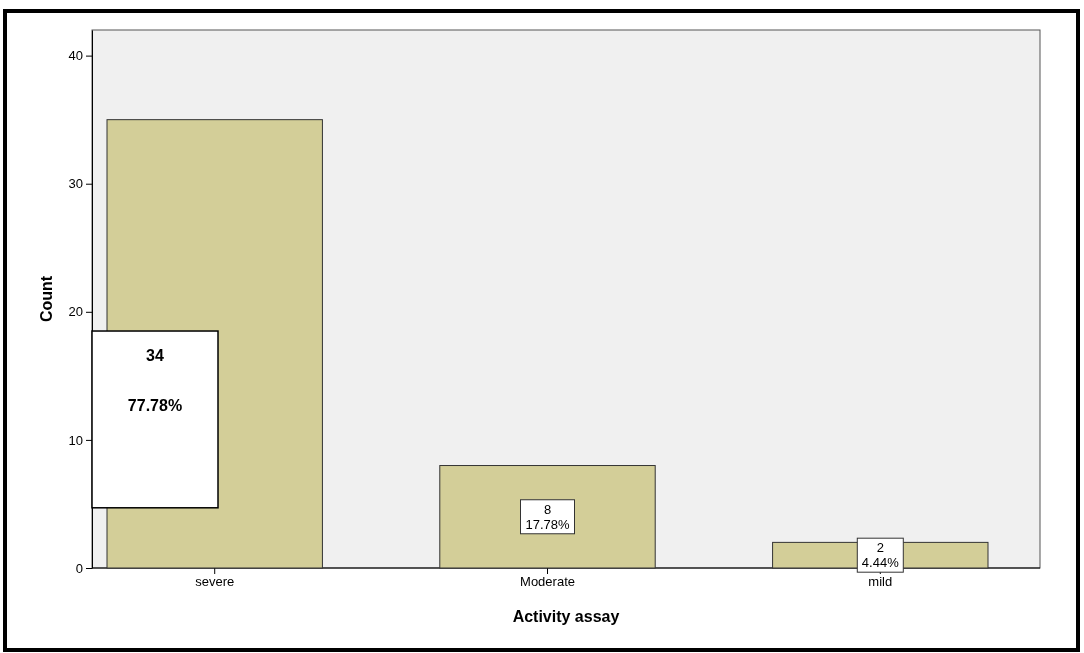  I want to click on y-tick-label: 10, so click(75, 440).